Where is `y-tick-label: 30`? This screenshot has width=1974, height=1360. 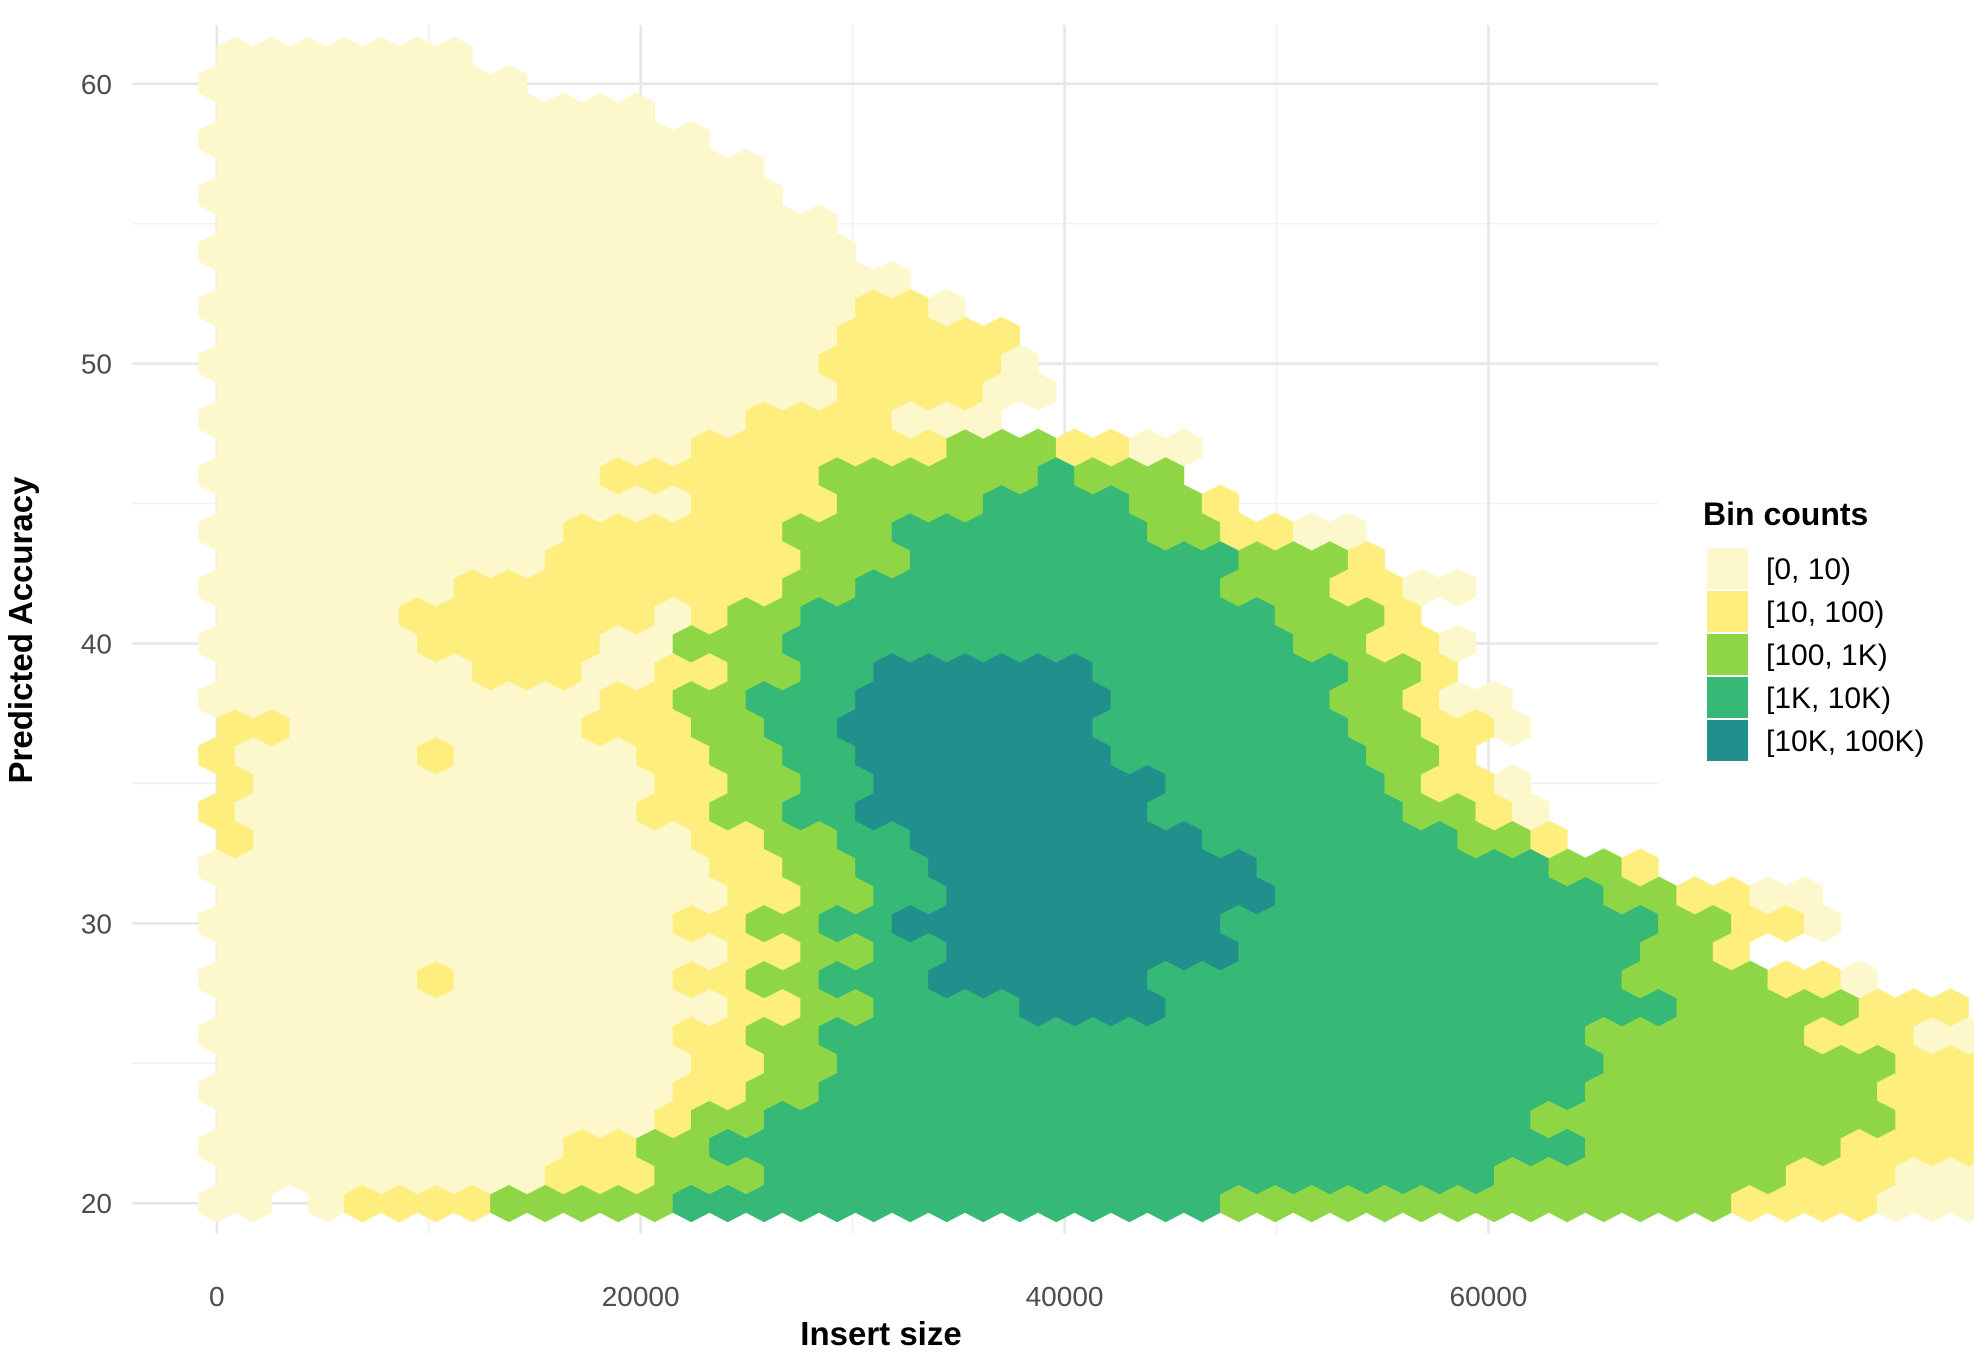
y-tick-label: 30 is located at coordinates (96, 923).